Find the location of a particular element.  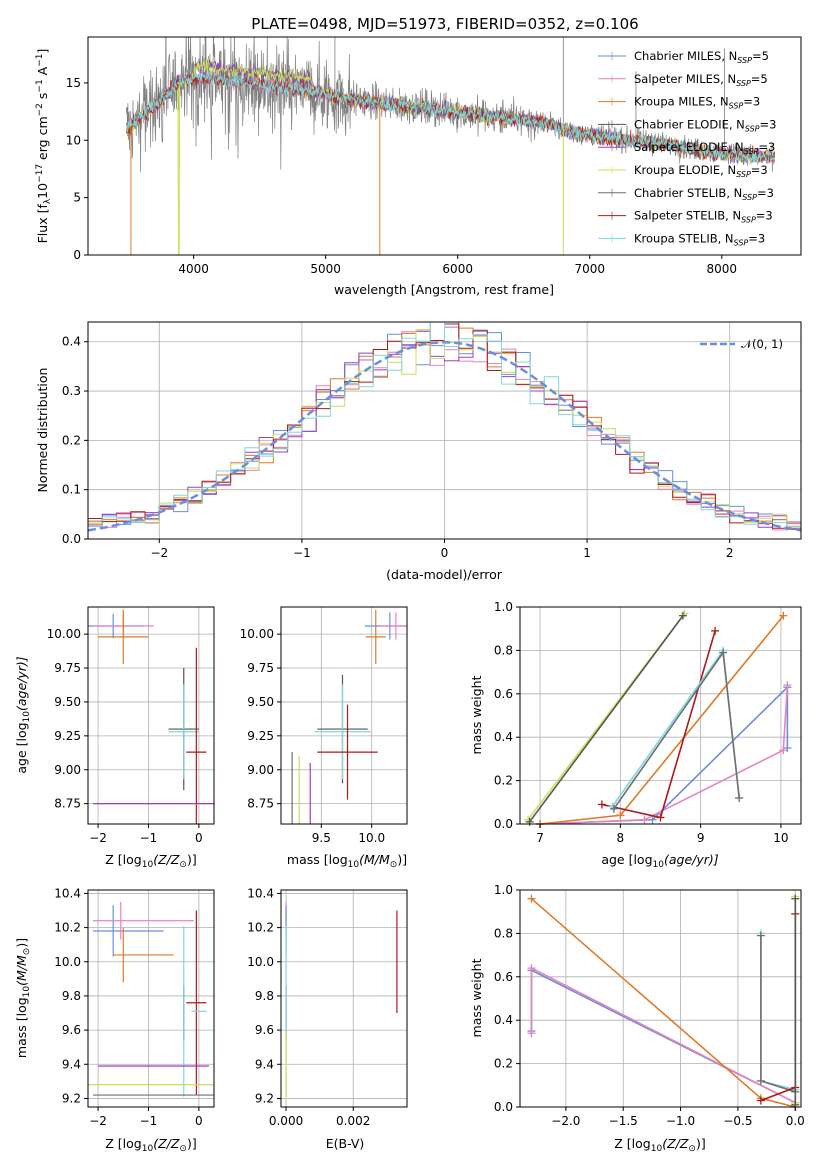

legend-entry: Salpeter ELODIE, NSSP=3 is located at coordinates (704, 148).